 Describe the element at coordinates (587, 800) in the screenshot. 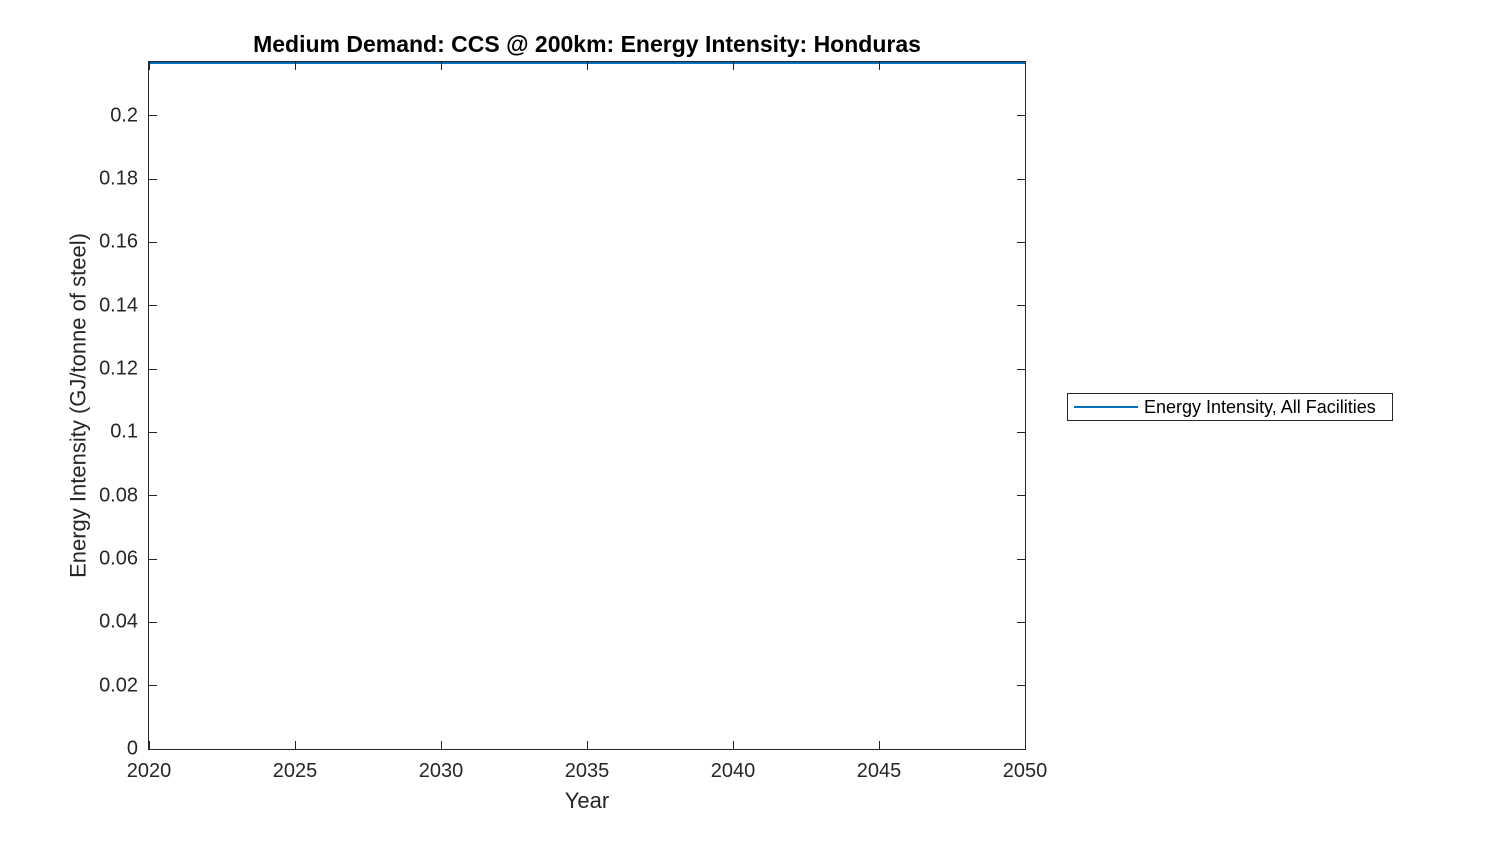

I see `x-axis-label: Year` at that location.